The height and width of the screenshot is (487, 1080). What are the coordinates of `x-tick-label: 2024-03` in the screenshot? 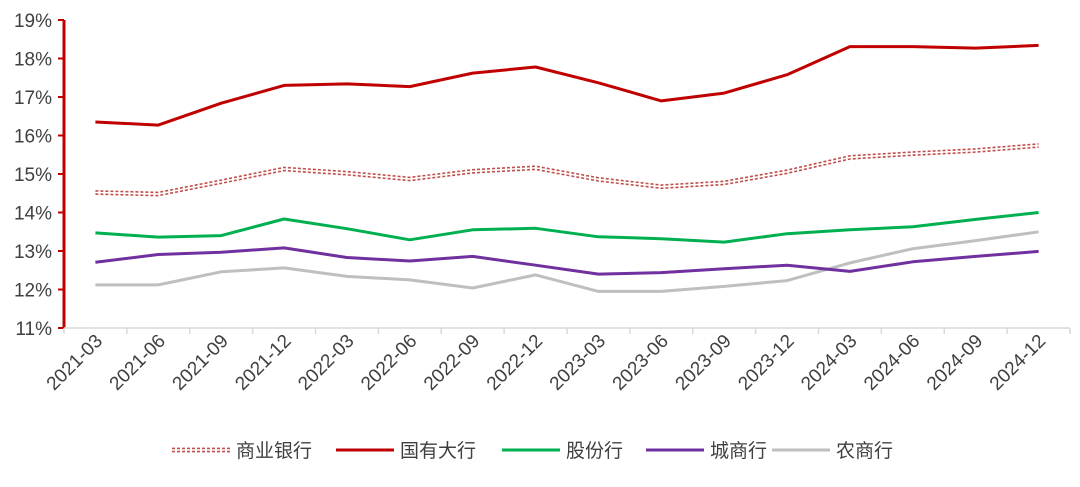 It's located at (829, 363).